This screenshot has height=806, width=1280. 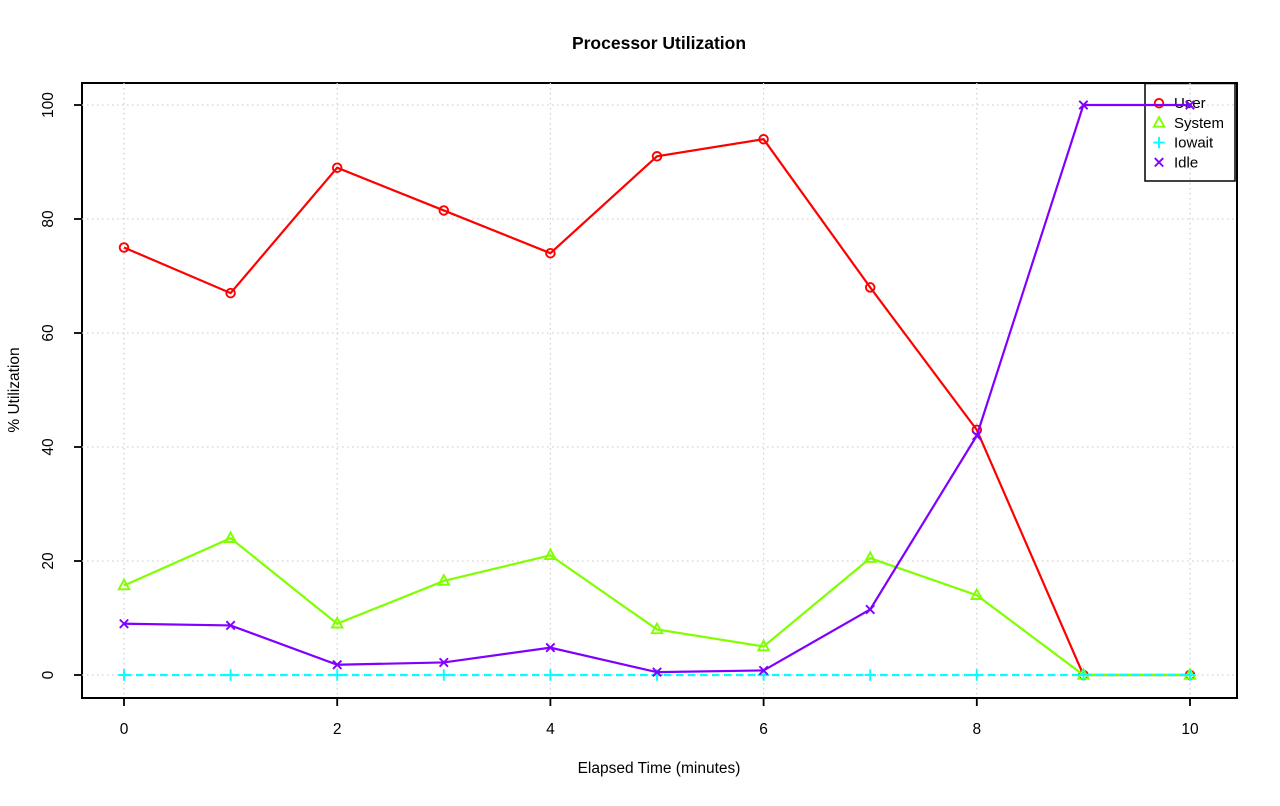 What do you see at coordinates (48, 447) in the screenshot?
I see `y-tick-label: 40` at bounding box center [48, 447].